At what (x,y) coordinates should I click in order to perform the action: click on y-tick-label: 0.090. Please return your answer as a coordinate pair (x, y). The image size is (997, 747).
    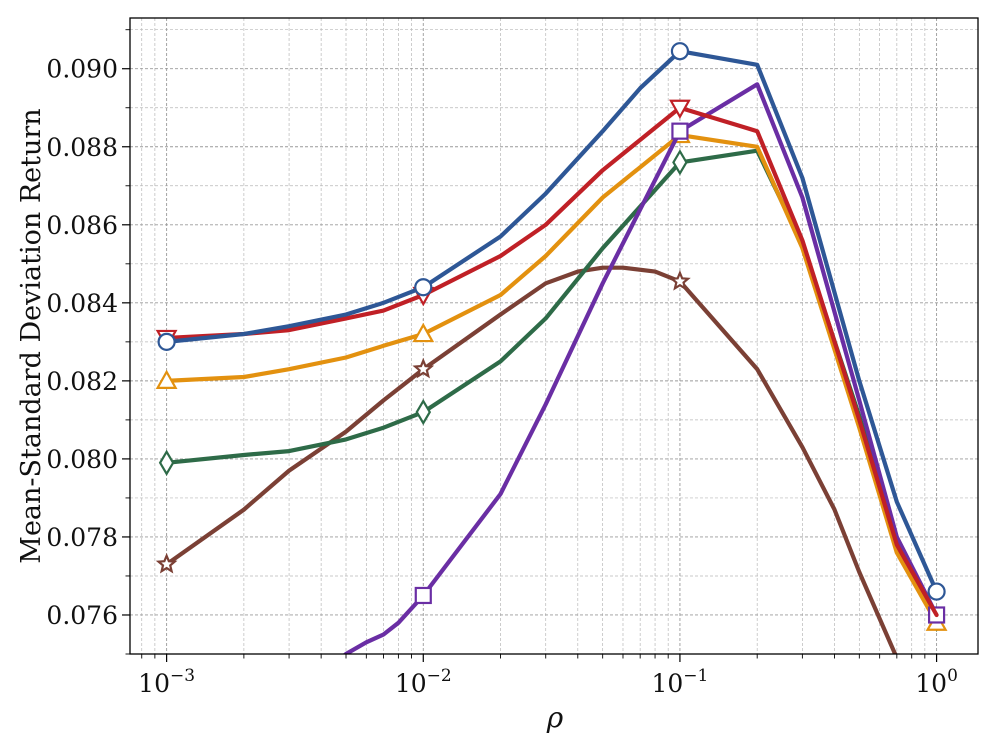
    Looking at the image, I should click on (82, 69).